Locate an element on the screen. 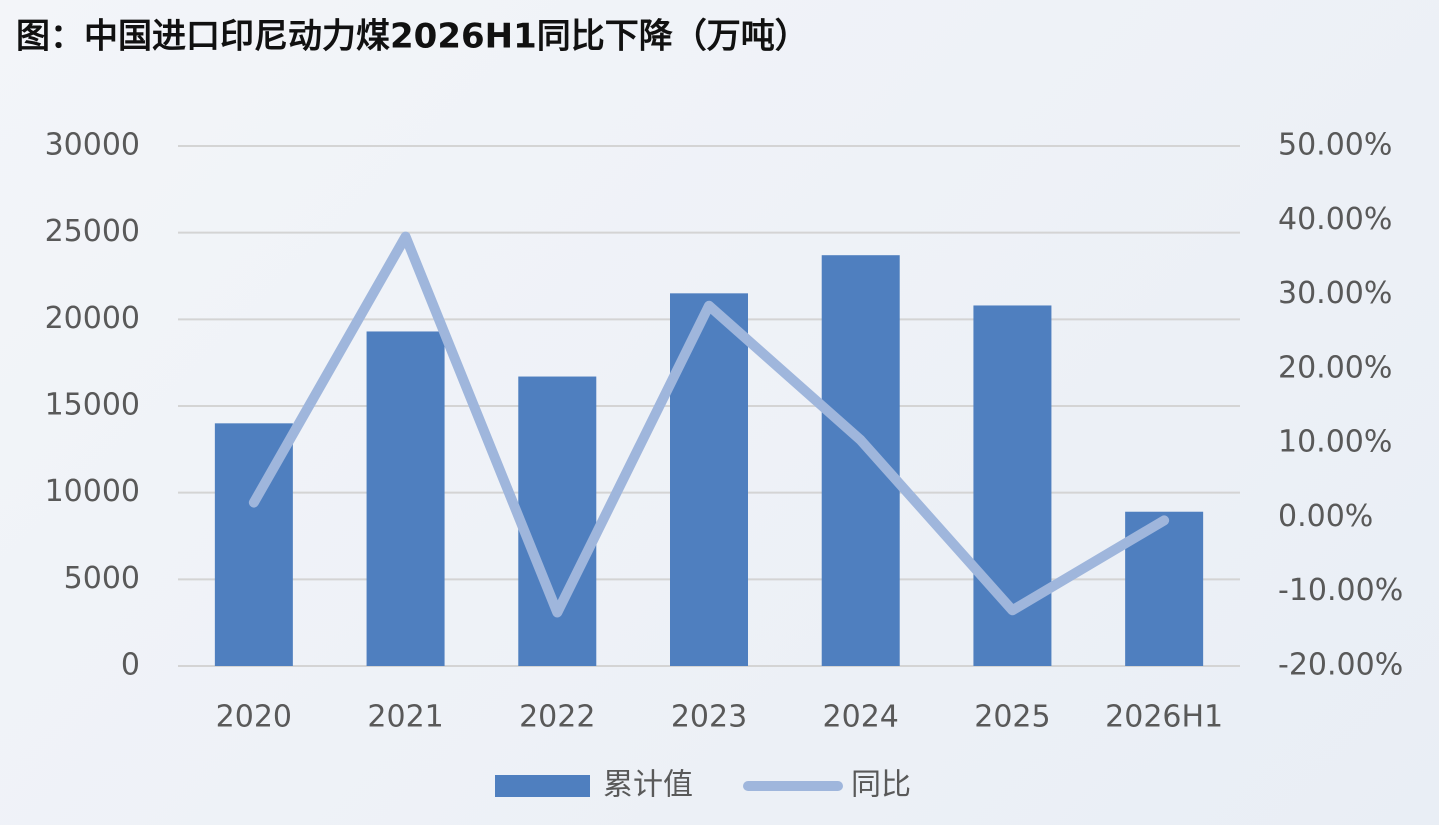 The height and width of the screenshot is (825, 1439). y-tick-label: 25000 is located at coordinates (92, 231).